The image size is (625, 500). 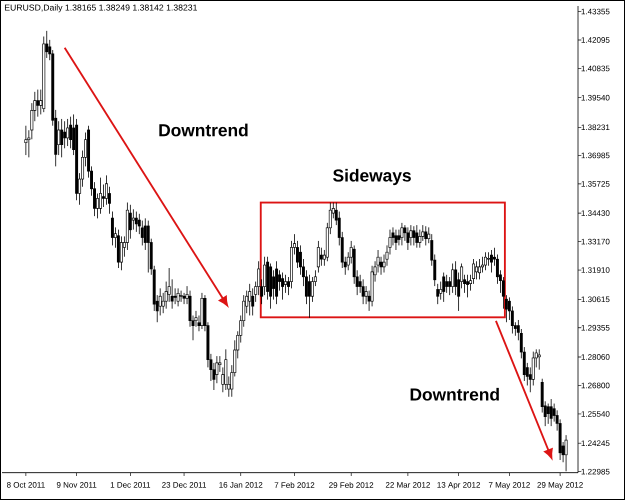 I want to click on y-tick-label: 1.39540, so click(x=596, y=97).